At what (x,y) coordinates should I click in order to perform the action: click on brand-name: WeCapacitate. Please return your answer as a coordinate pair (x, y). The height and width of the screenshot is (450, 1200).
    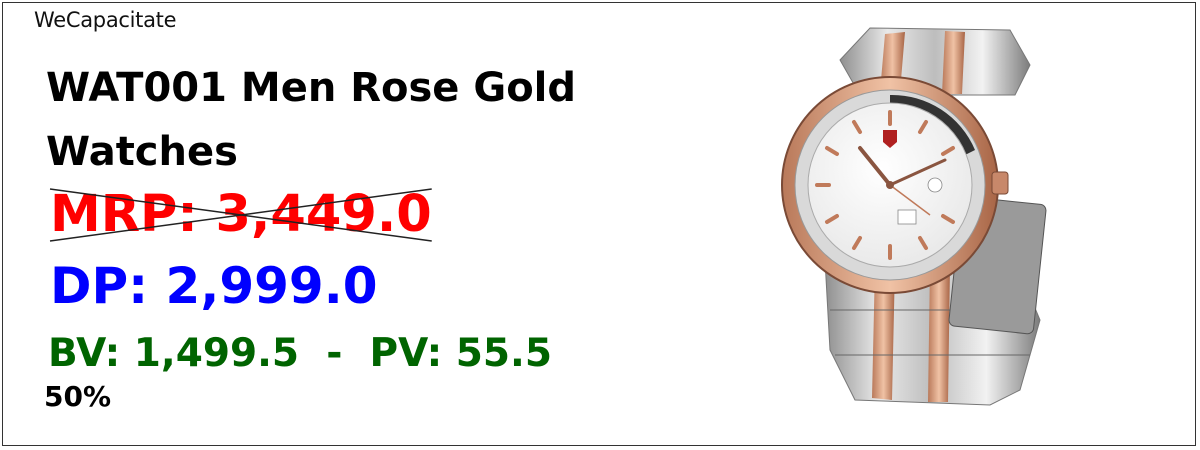
    Looking at the image, I should click on (105, 20).